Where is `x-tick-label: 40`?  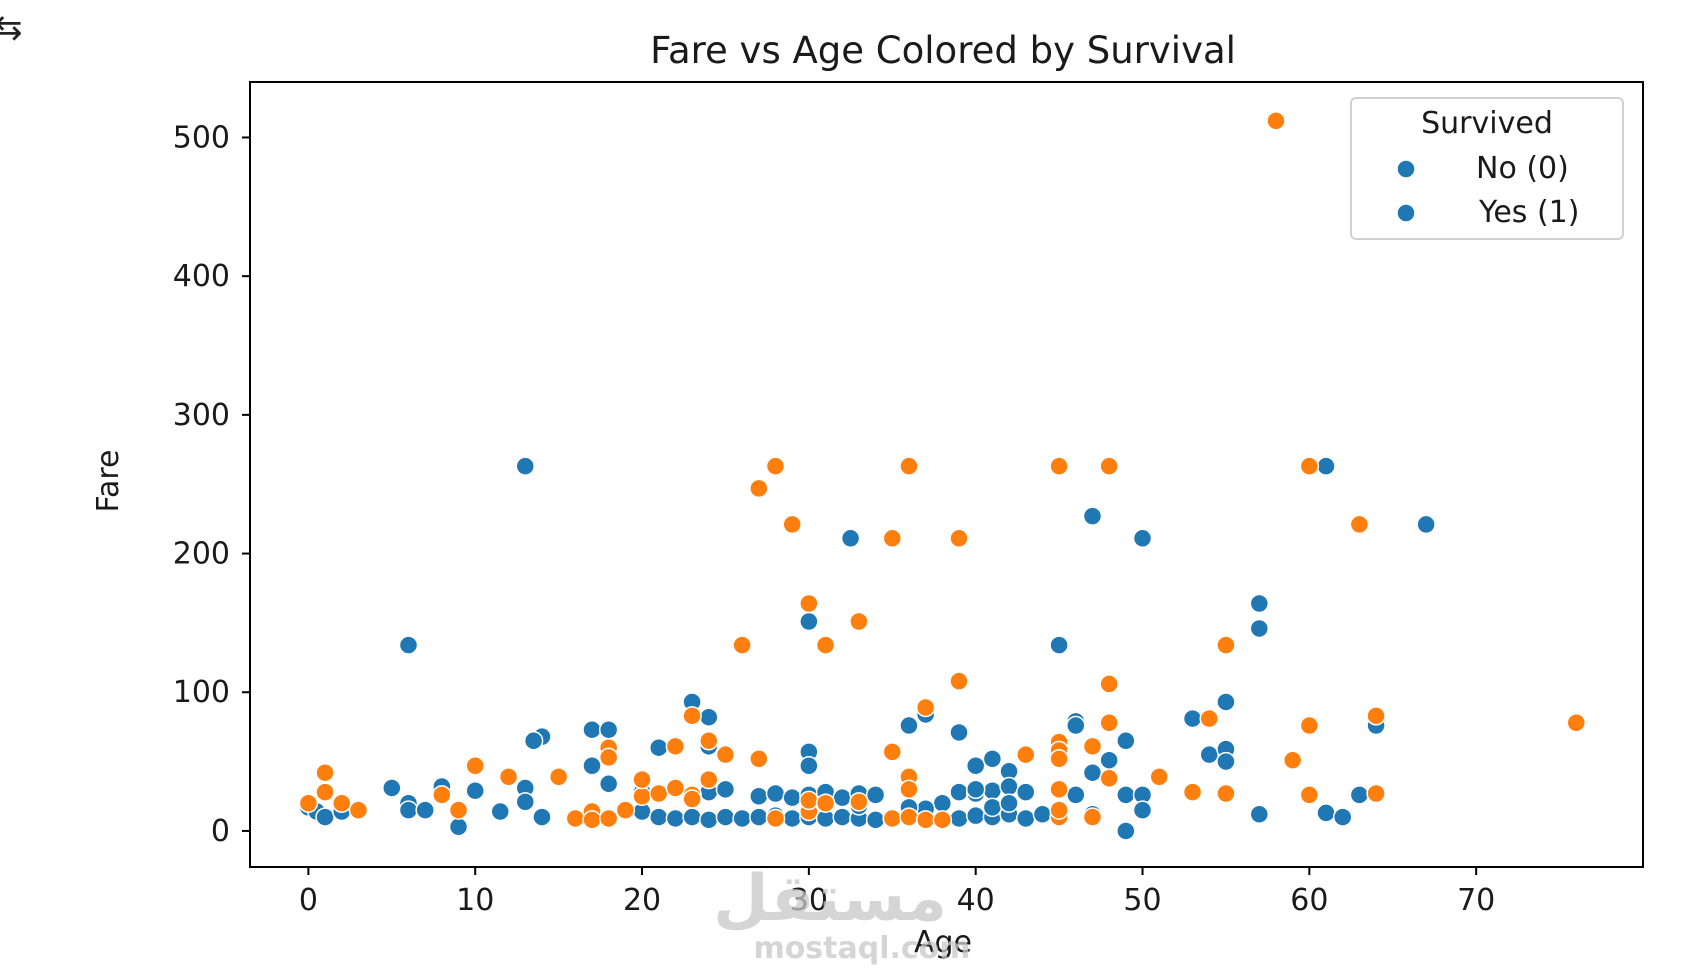 x-tick-label: 40 is located at coordinates (976, 900).